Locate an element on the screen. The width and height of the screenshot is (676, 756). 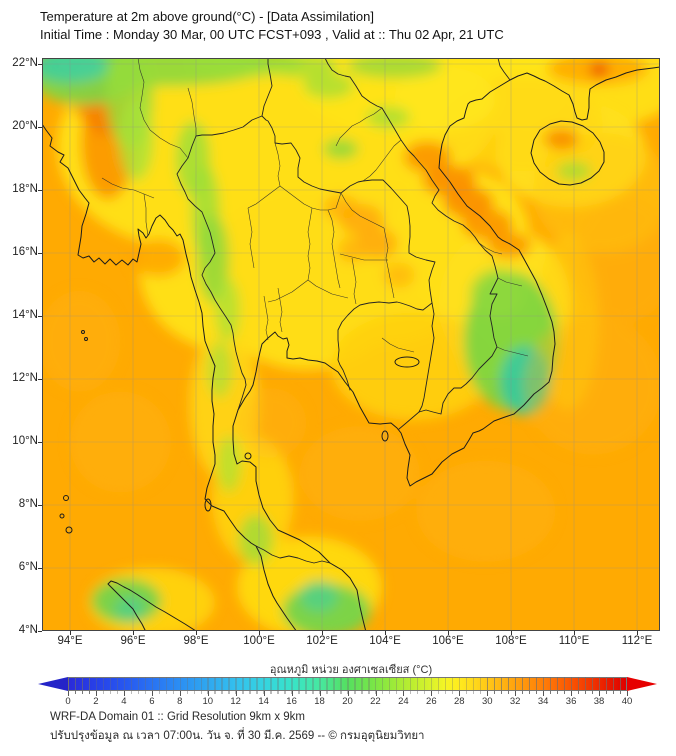
lon-tick-label: 96°E is located at coordinates (133, 641).